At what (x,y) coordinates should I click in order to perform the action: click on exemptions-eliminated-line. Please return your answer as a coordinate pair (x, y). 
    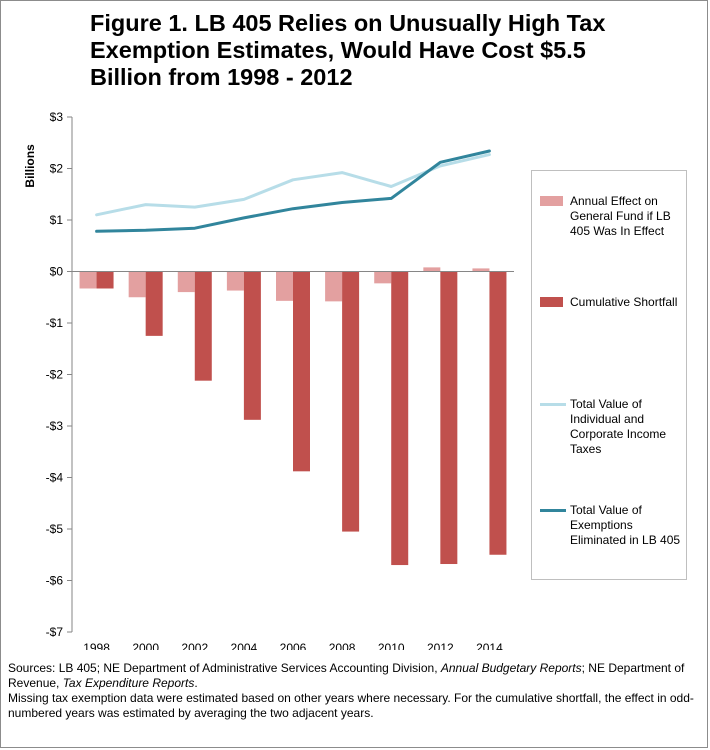
    Looking at the image, I should click on (293, 191).